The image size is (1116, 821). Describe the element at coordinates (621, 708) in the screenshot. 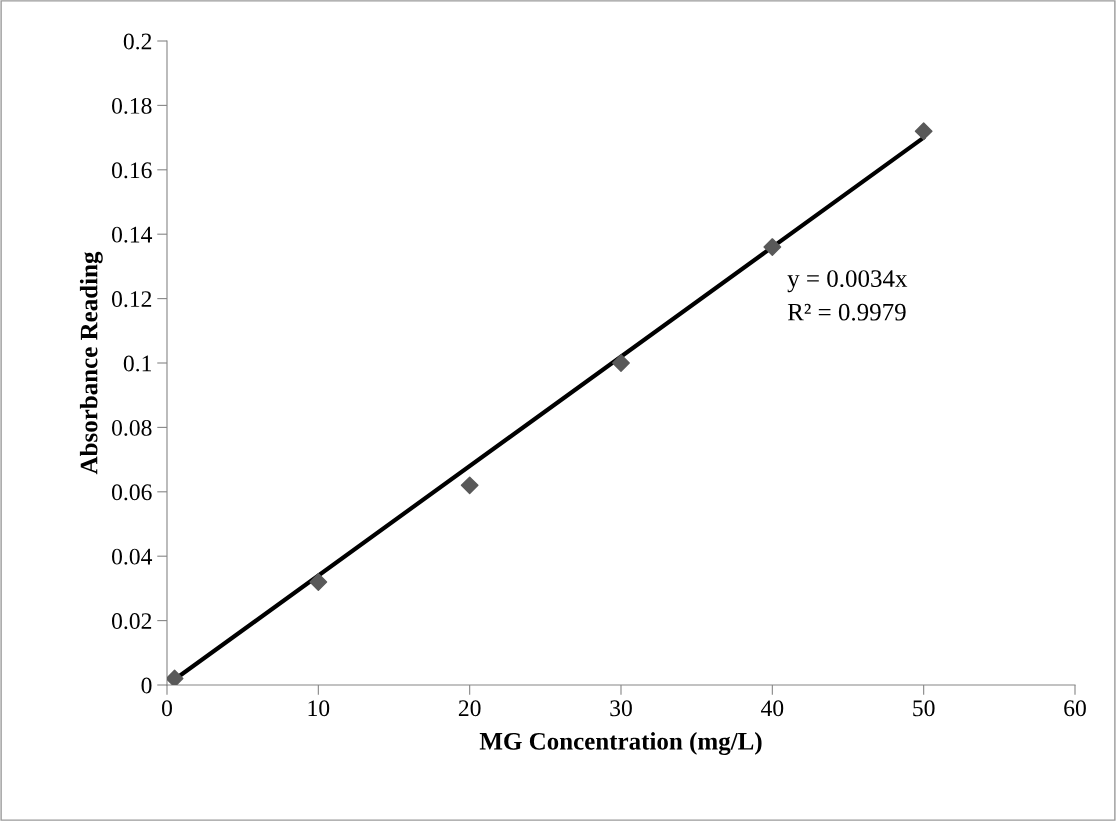

I see `x-tick-label: 30` at that location.